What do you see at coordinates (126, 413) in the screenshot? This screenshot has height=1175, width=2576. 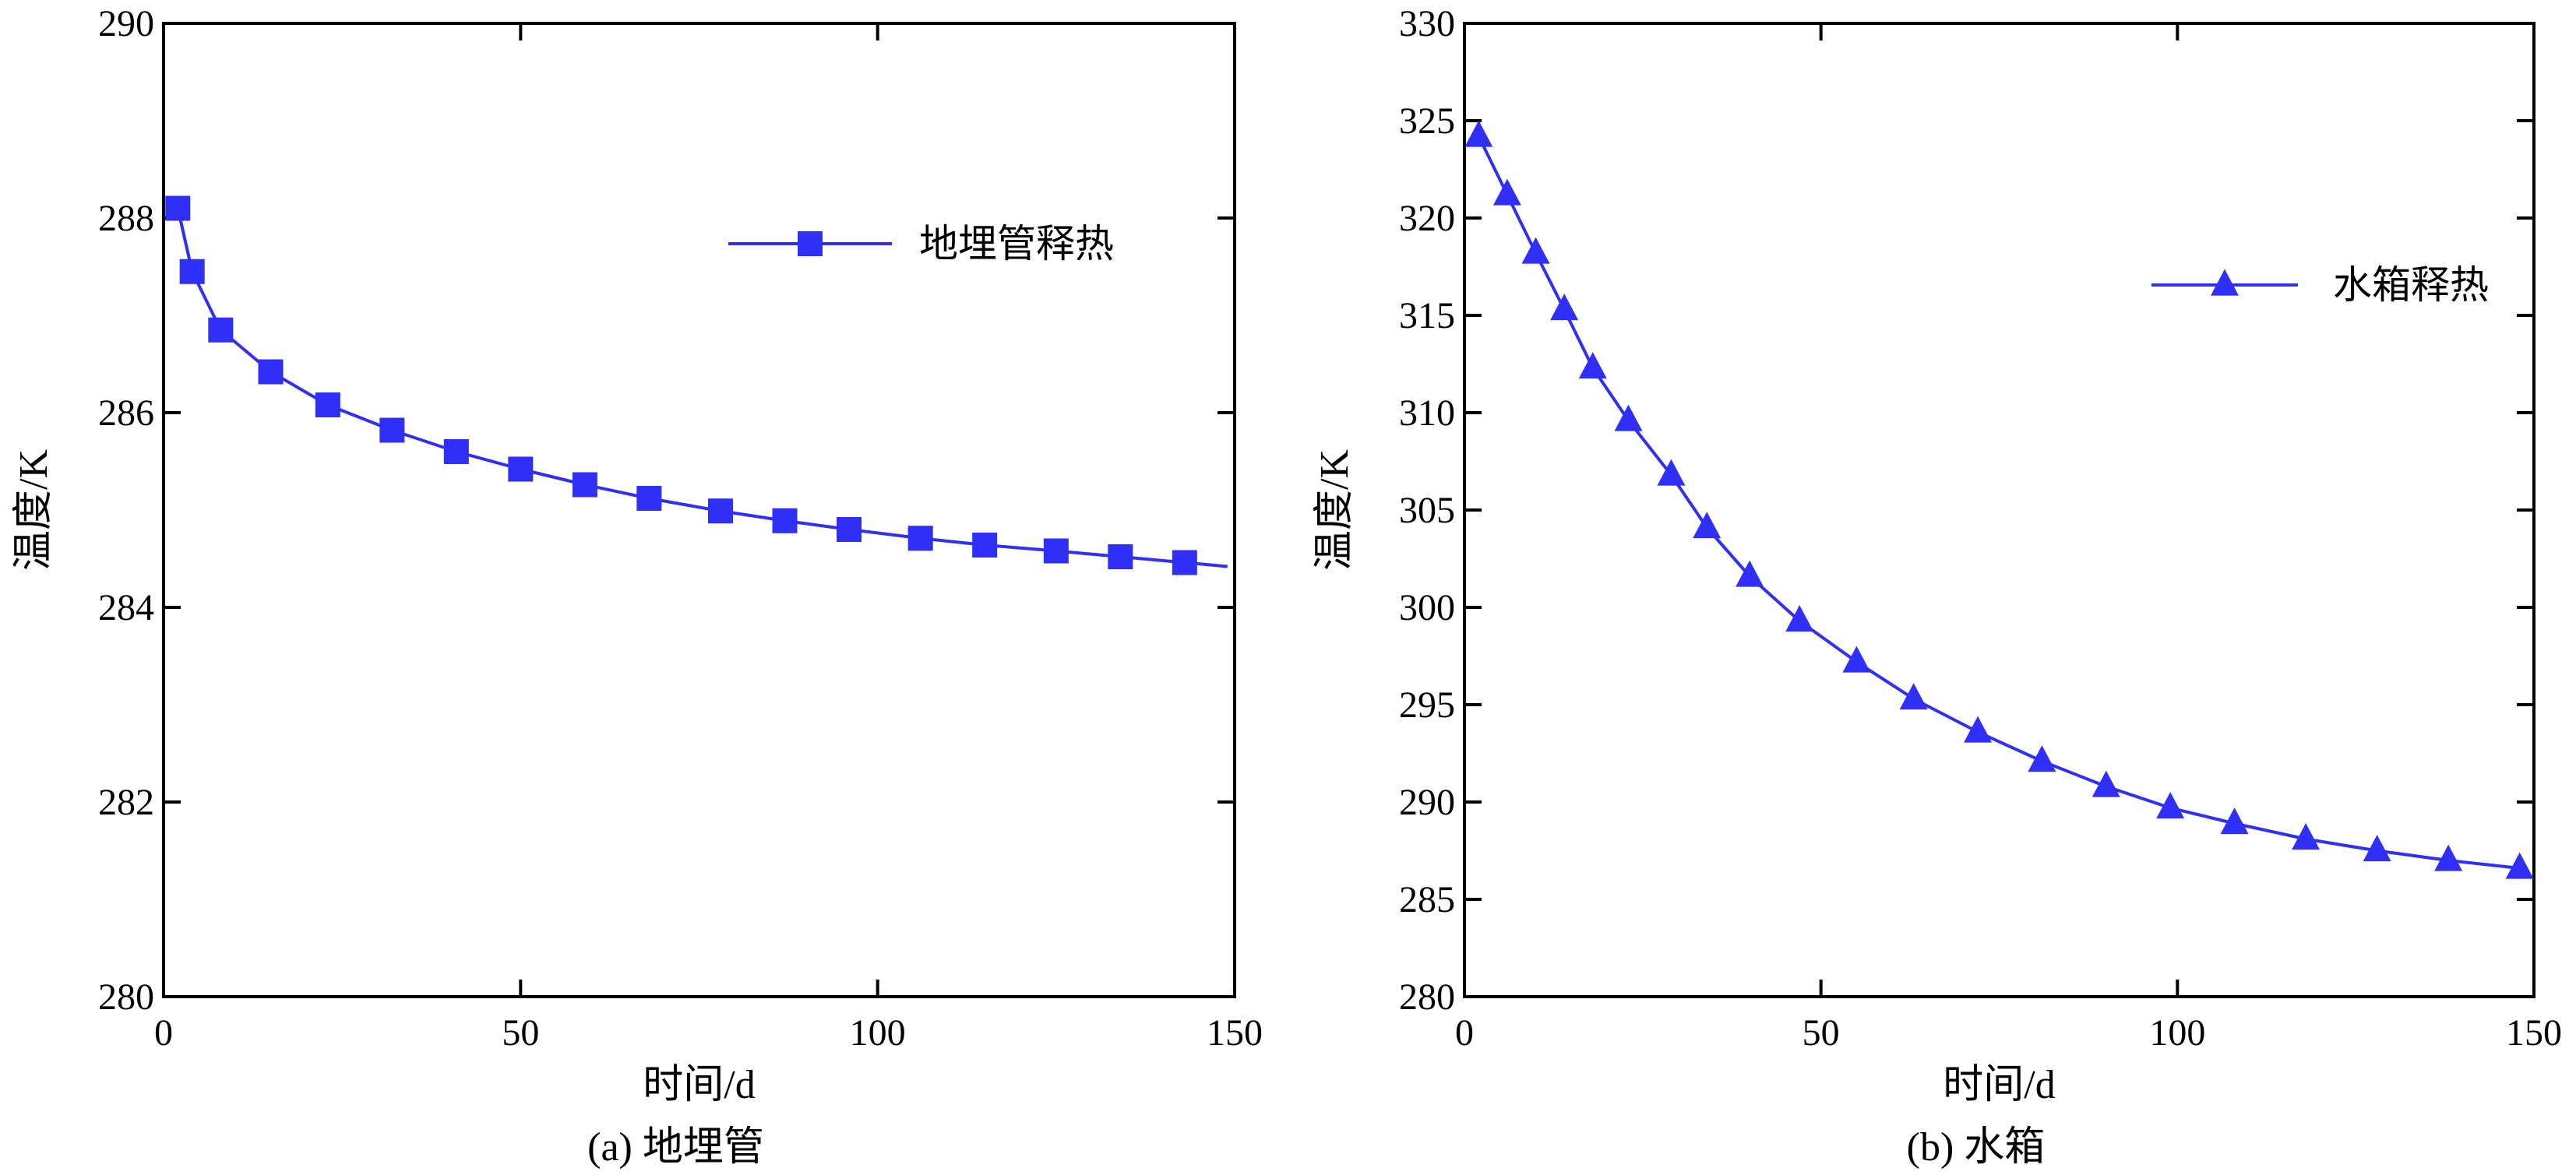 I see `panel-a-y-tick-label: 286` at bounding box center [126, 413].